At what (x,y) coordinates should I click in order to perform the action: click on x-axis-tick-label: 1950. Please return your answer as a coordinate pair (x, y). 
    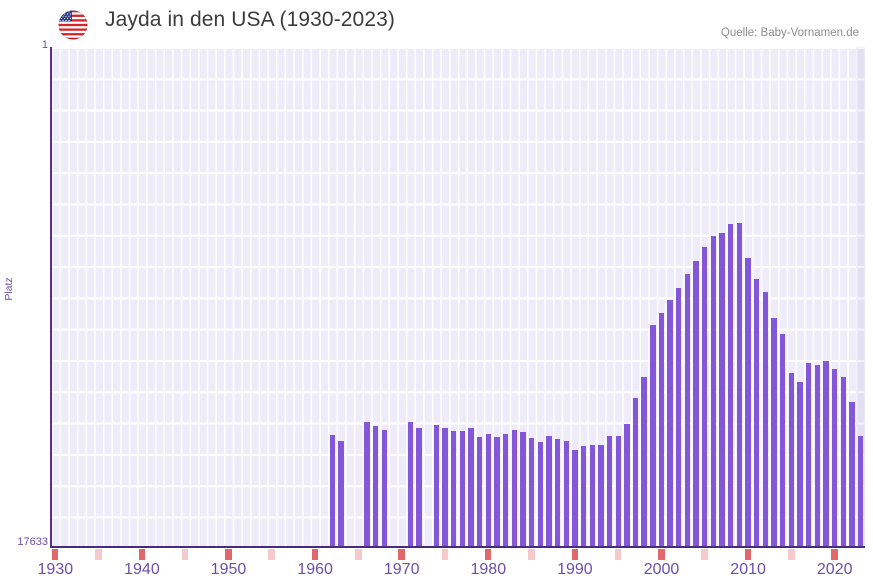
    Looking at the image, I should click on (228, 569).